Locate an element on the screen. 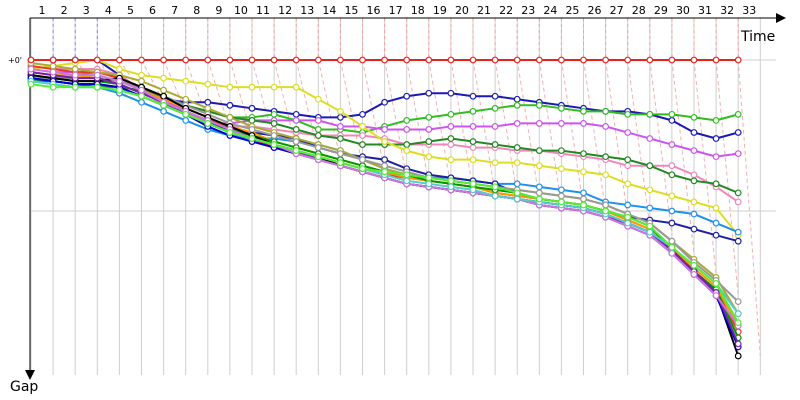  lap-label: 5 is located at coordinates (130, 10).